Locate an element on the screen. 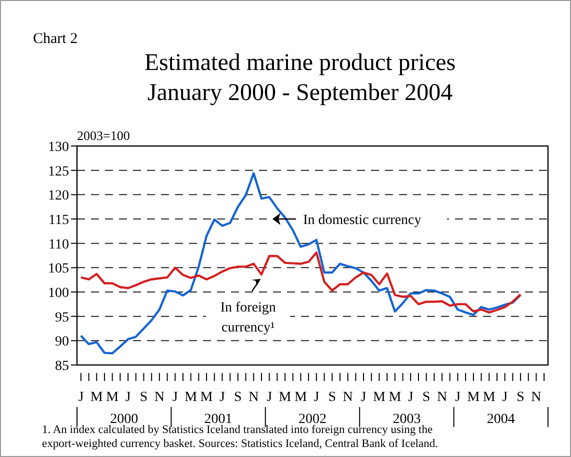 This screenshot has width=571, height=457. y-tick-label: 105 is located at coordinates (58, 269).